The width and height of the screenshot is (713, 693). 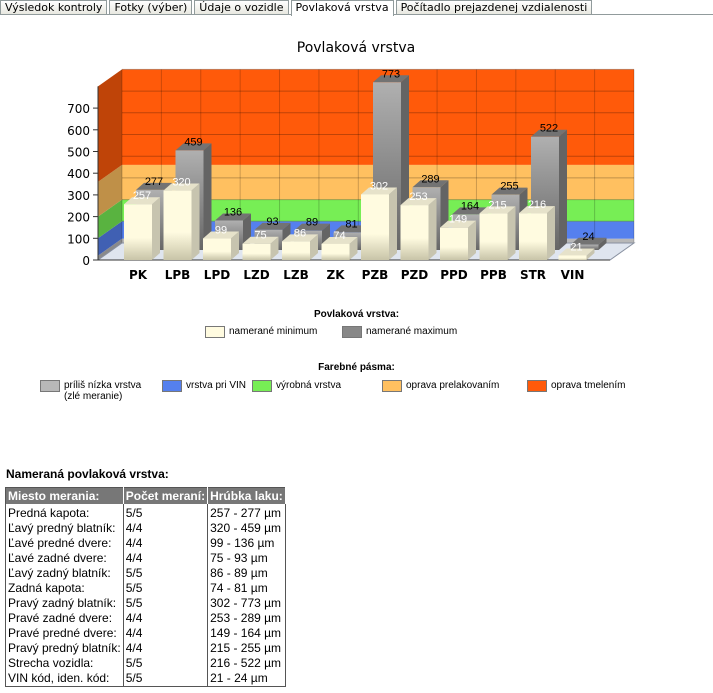 I want to click on data-label: 136, so click(x=233, y=212).